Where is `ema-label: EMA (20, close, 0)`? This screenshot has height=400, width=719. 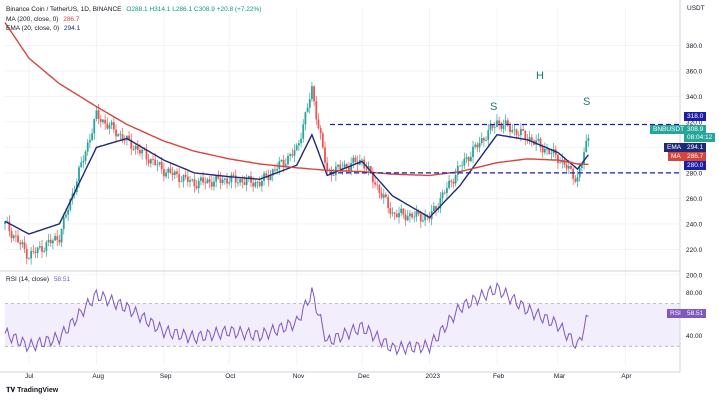 ema-label: EMA (20, close, 0) is located at coordinates (33, 28).